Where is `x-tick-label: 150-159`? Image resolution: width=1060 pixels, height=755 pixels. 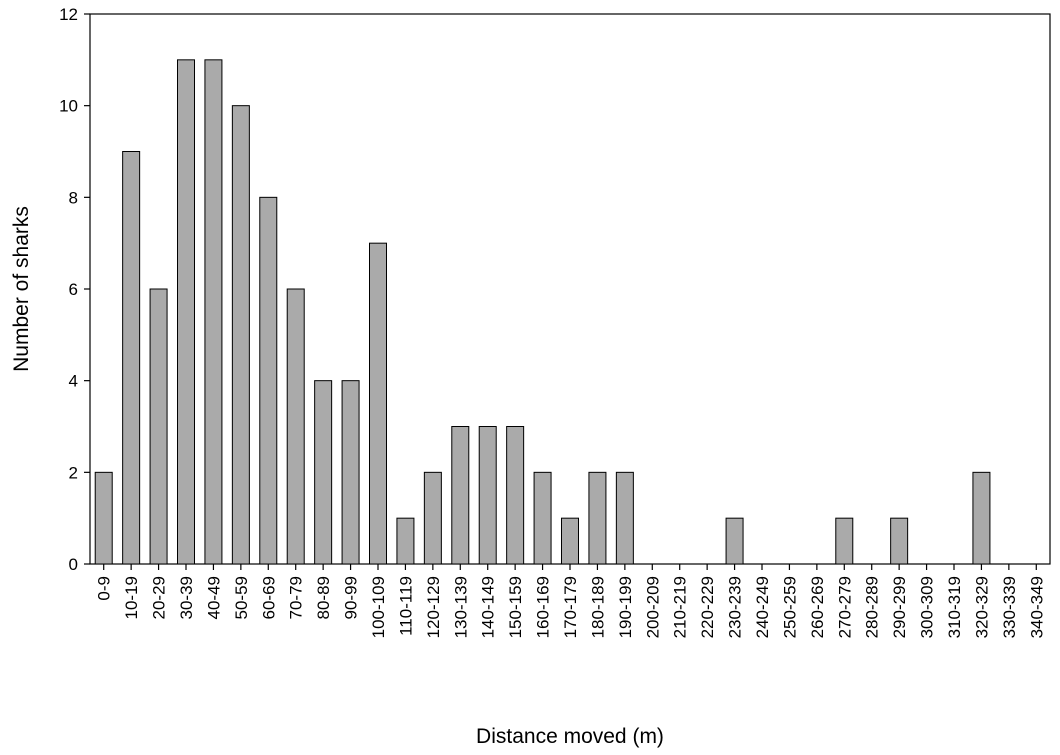 x-tick-label: 150-159 is located at coordinates (515, 607).